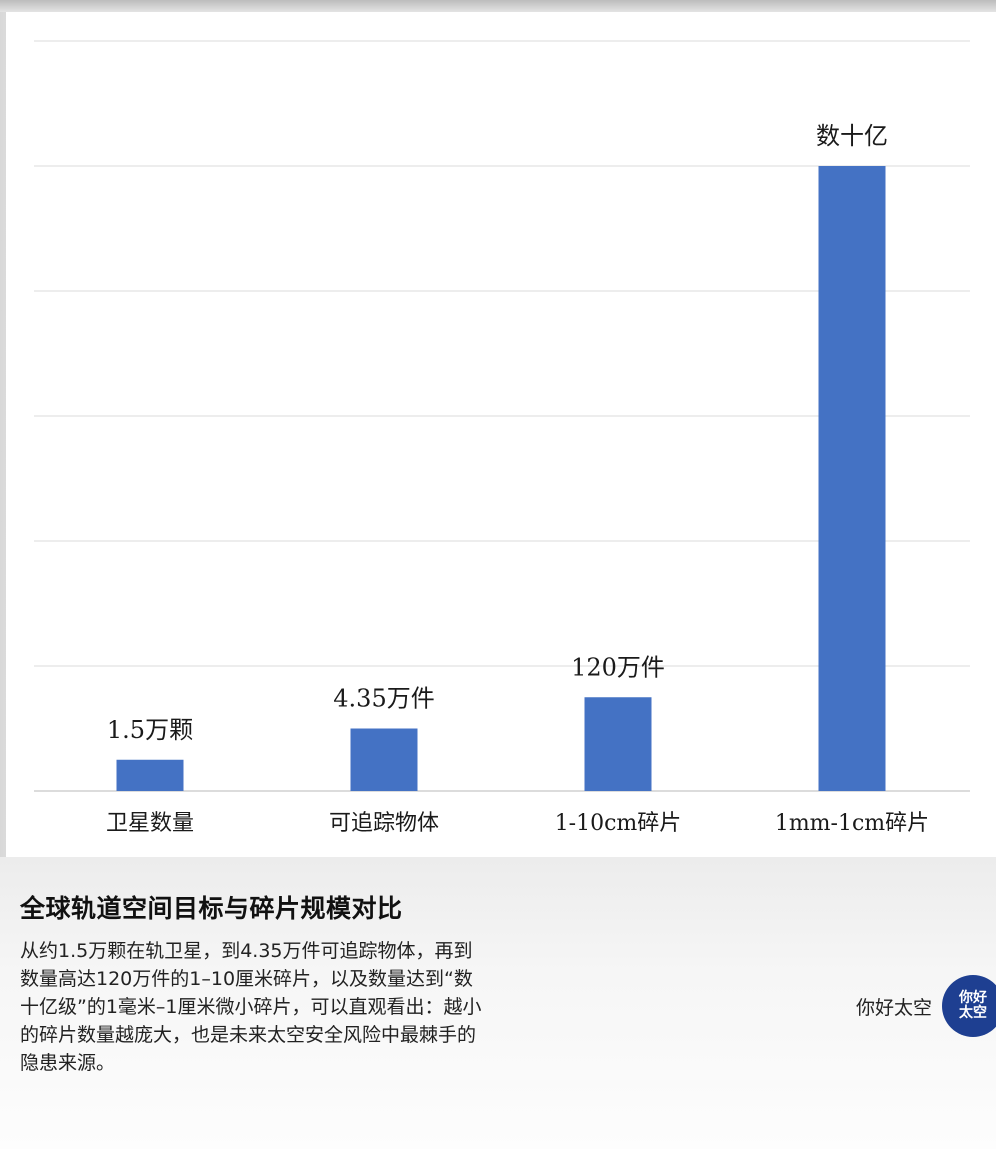  I want to click on top-strip, so click(498, 6).